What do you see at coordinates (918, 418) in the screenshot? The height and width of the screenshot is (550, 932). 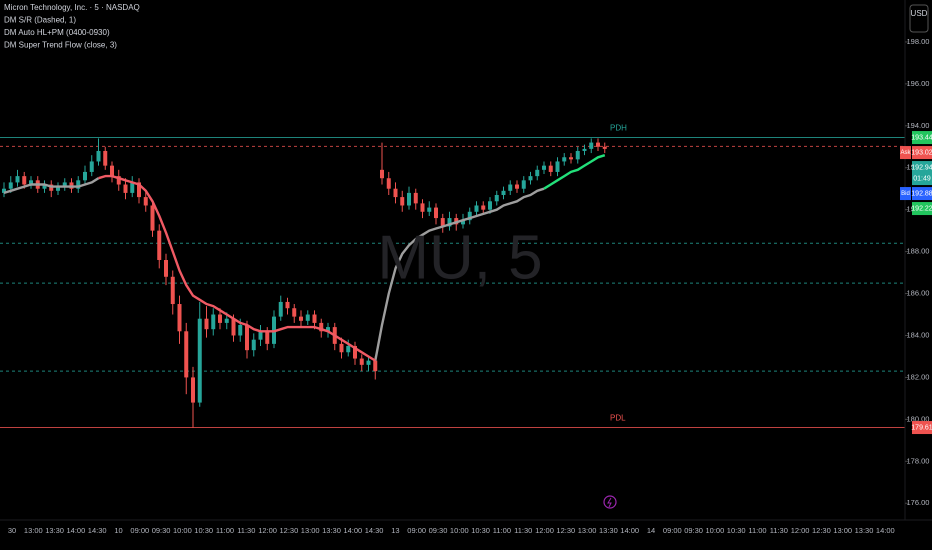 I see `y-tick-label: 180.00` at bounding box center [918, 418].